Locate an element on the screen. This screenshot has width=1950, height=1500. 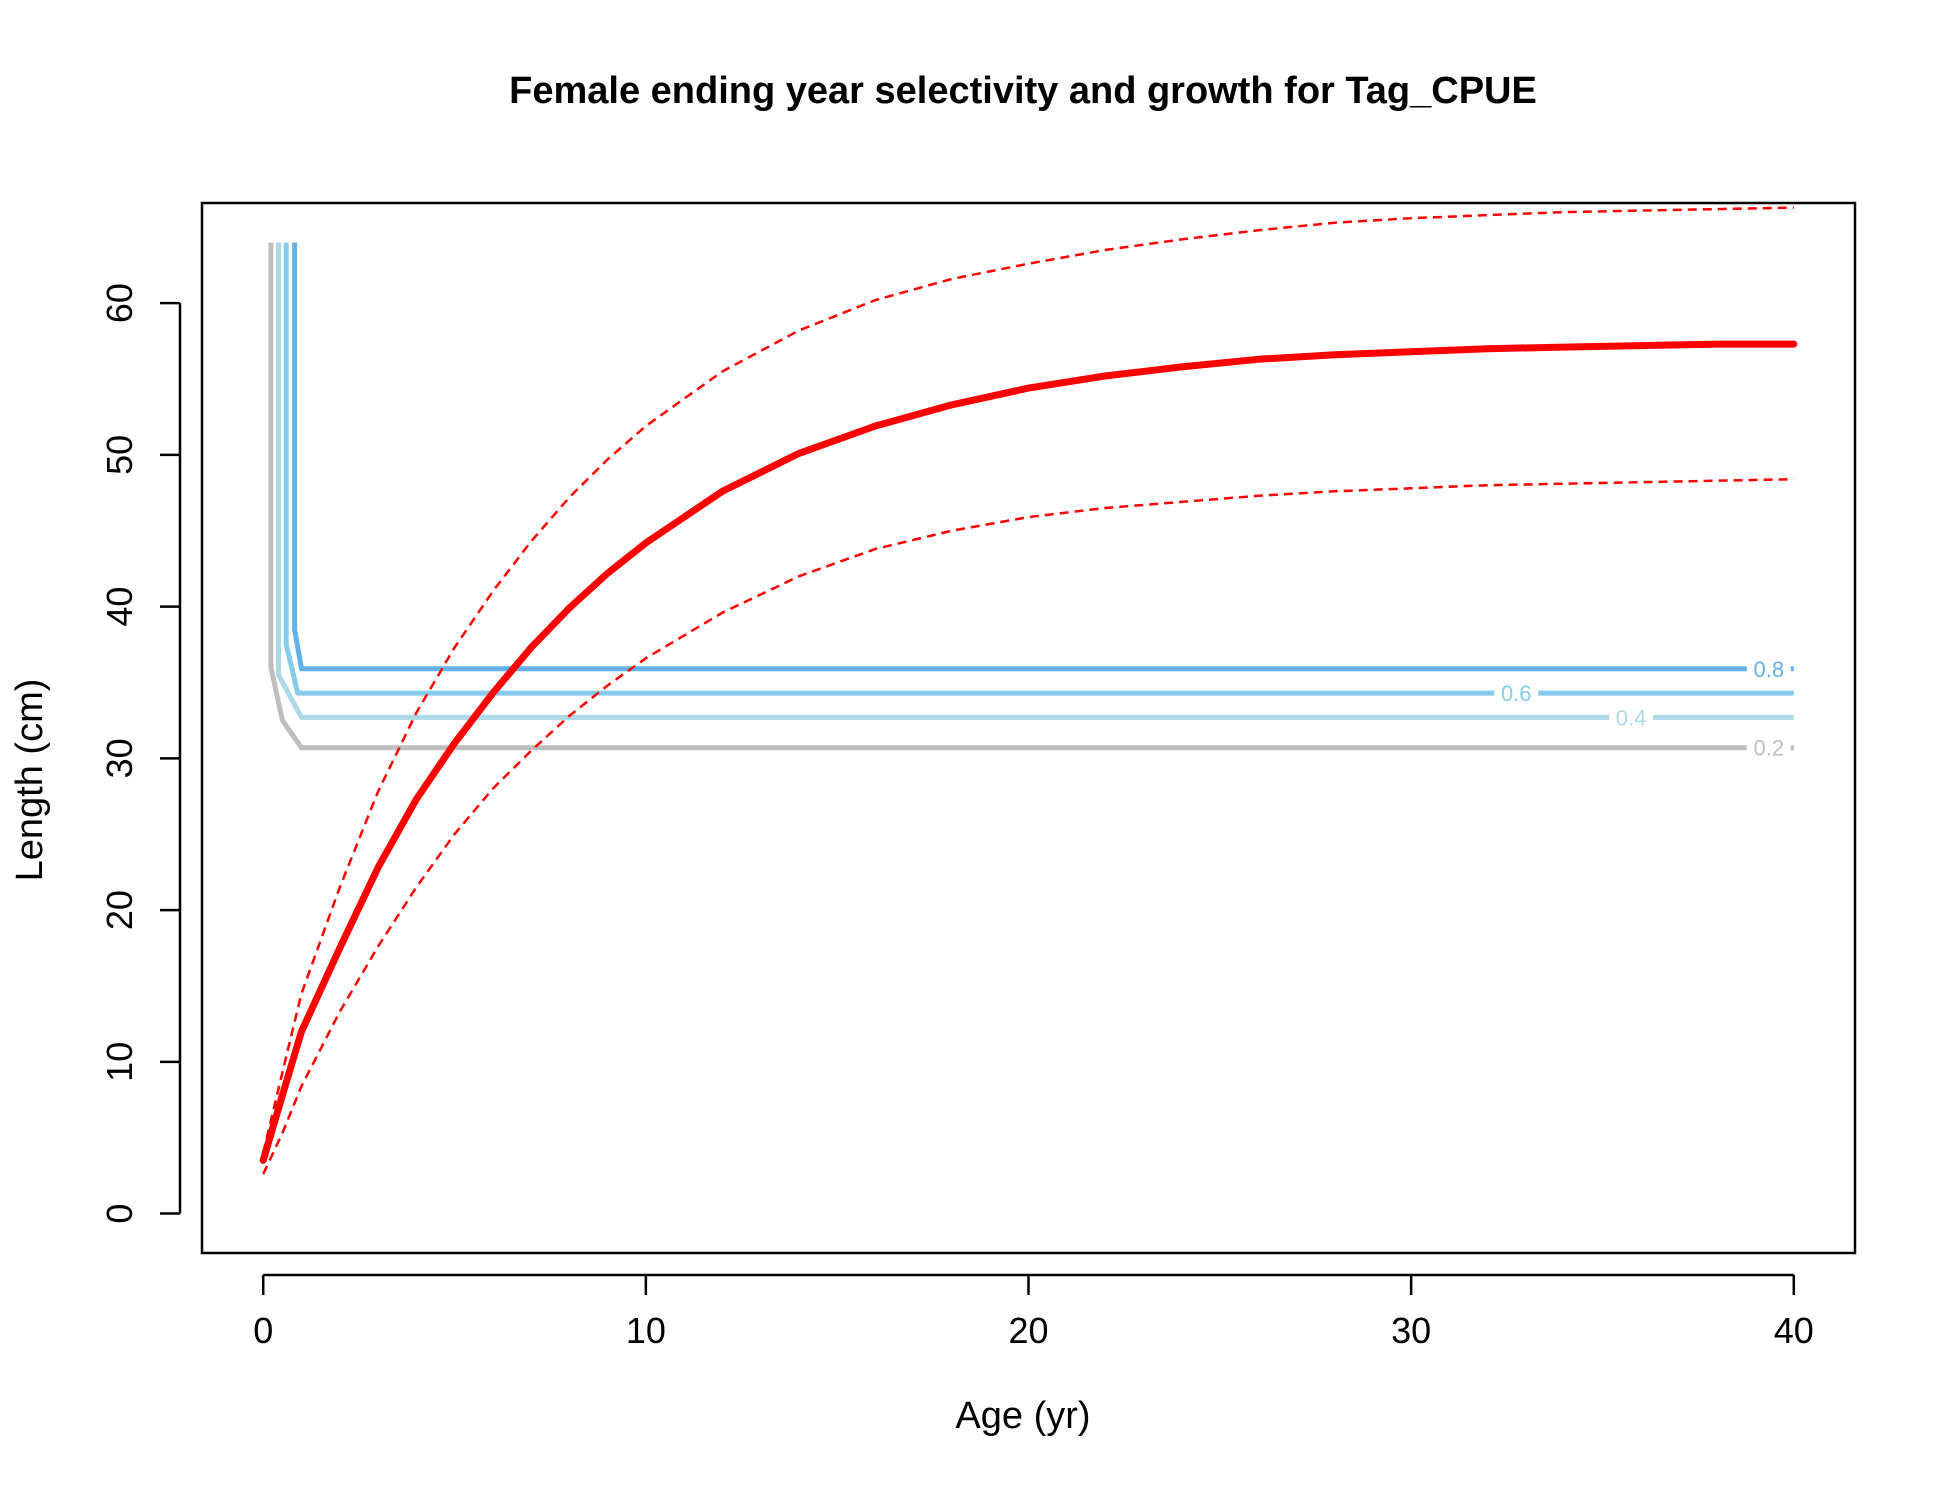
y-tick-label: 30 is located at coordinates (119, 758).